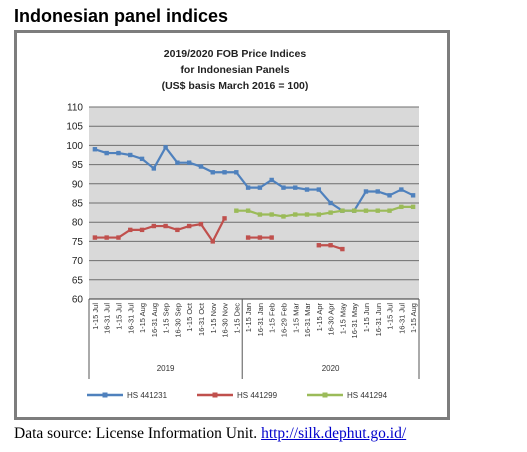 This screenshot has height=452, width=527. What do you see at coordinates (136, 433) in the screenshot?
I see `data-source-text: Data source: License Information Unit.` at bounding box center [136, 433].